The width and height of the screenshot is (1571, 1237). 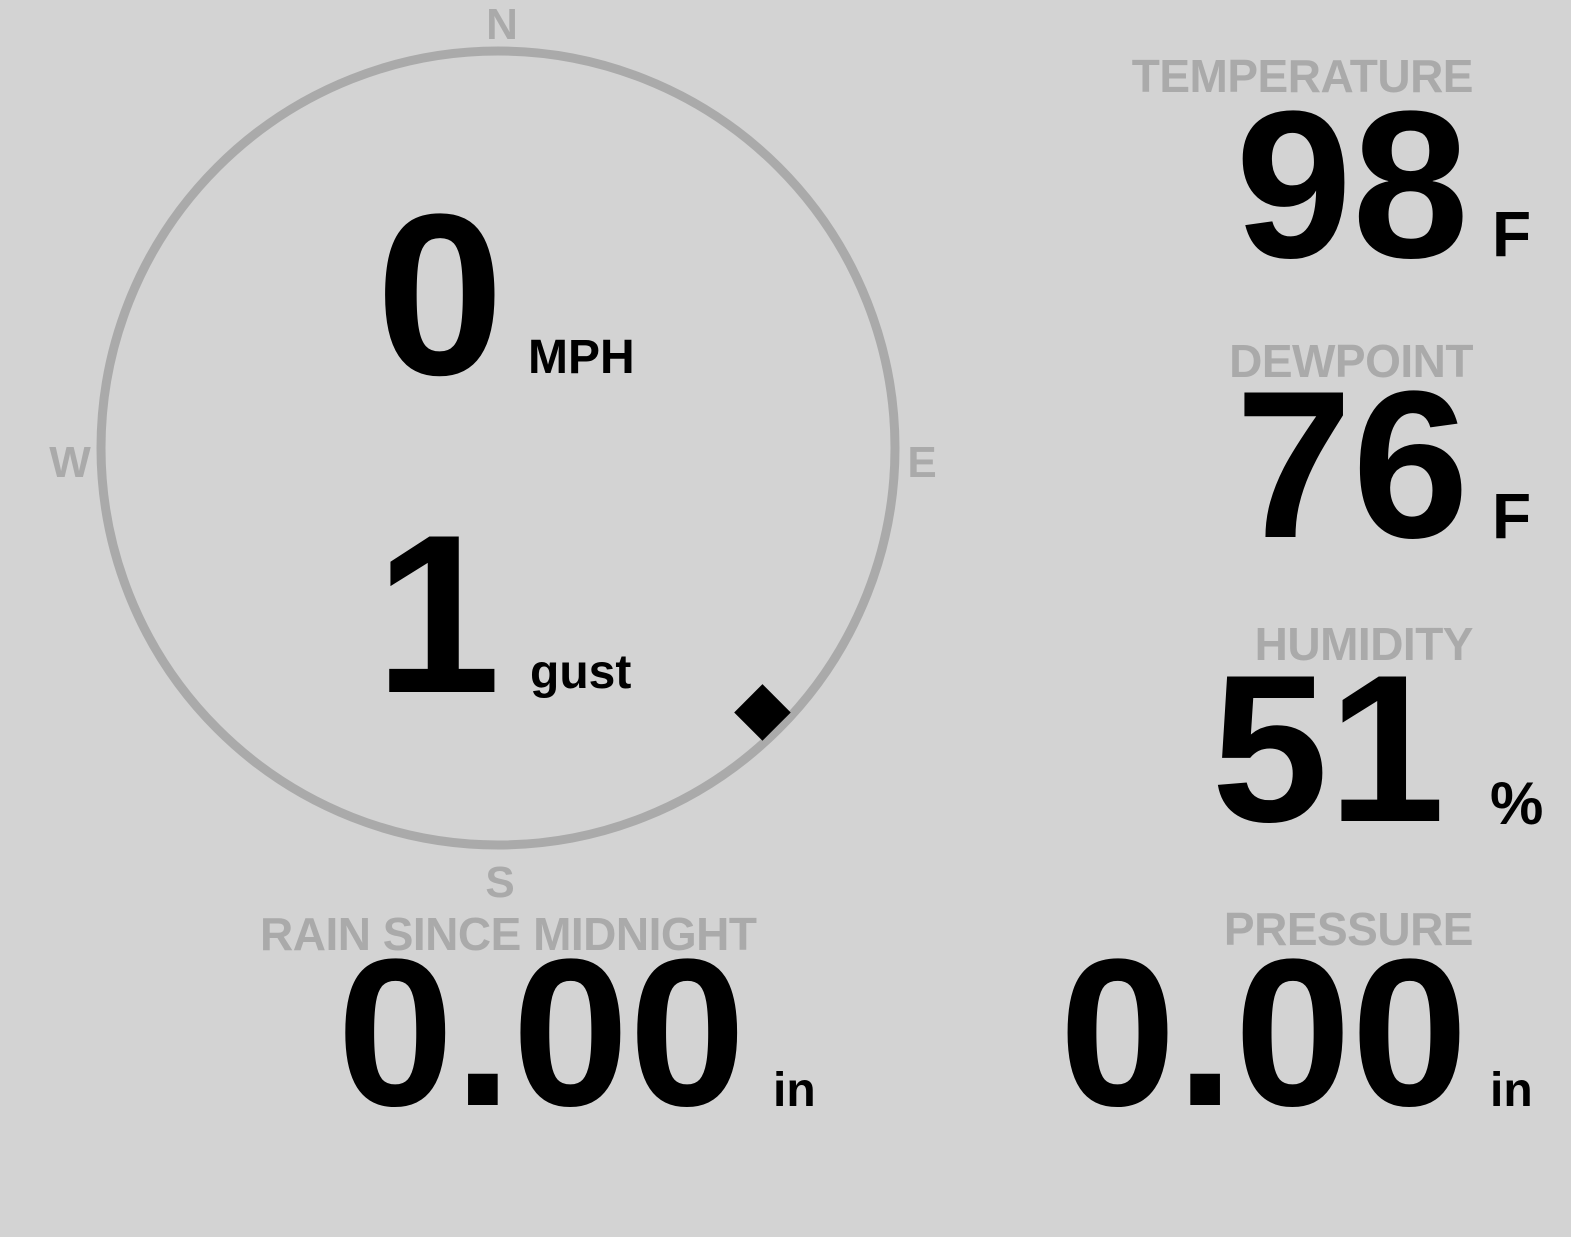 What do you see at coordinates (1352, 184) in the screenshot?
I see `temperature-value: 98` at bounding box center [1352, 184].